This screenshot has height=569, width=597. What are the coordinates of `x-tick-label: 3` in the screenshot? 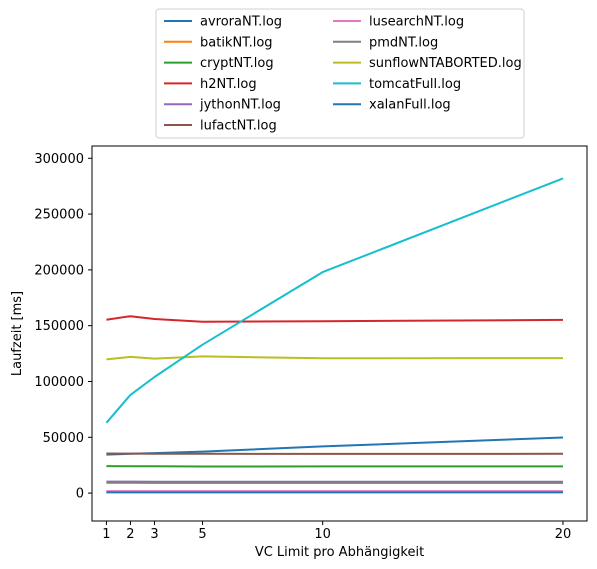 It's located at (154, 534).